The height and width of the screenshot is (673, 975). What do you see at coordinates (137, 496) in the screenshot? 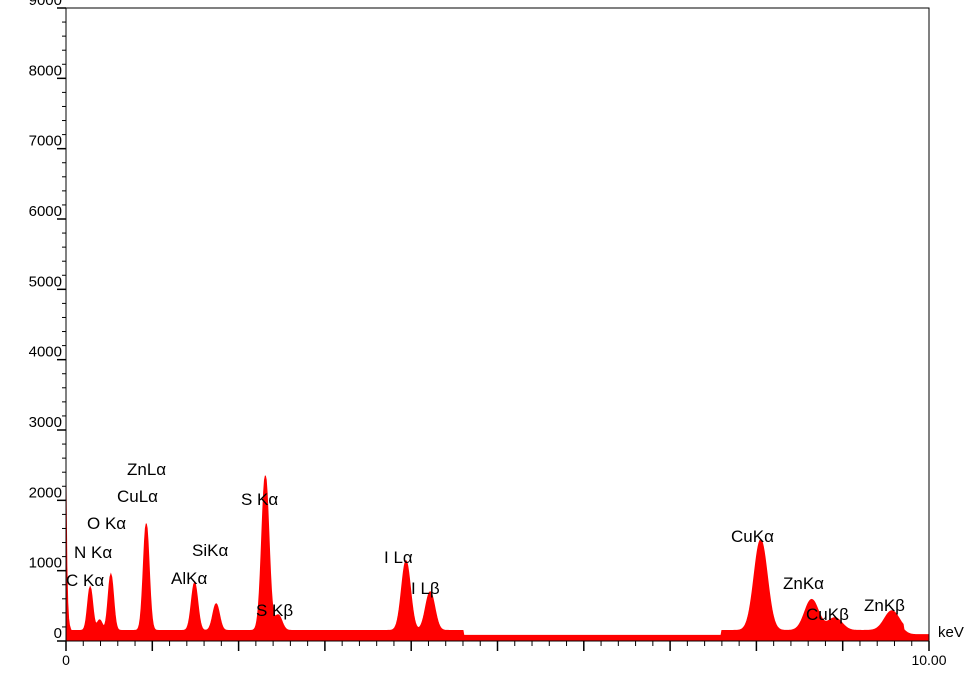
I see `peak-label: CuLα` at bounding box center [137, 496].